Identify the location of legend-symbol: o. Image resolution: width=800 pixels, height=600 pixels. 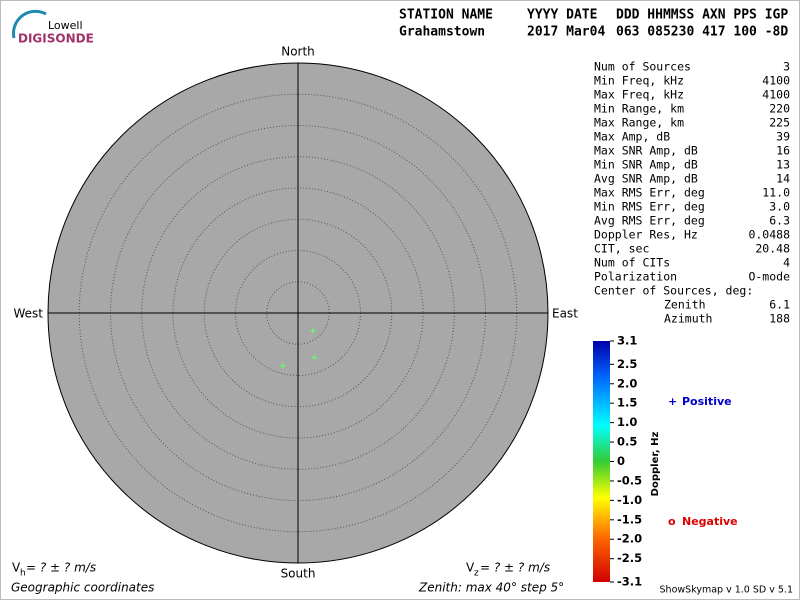
(672, 521).